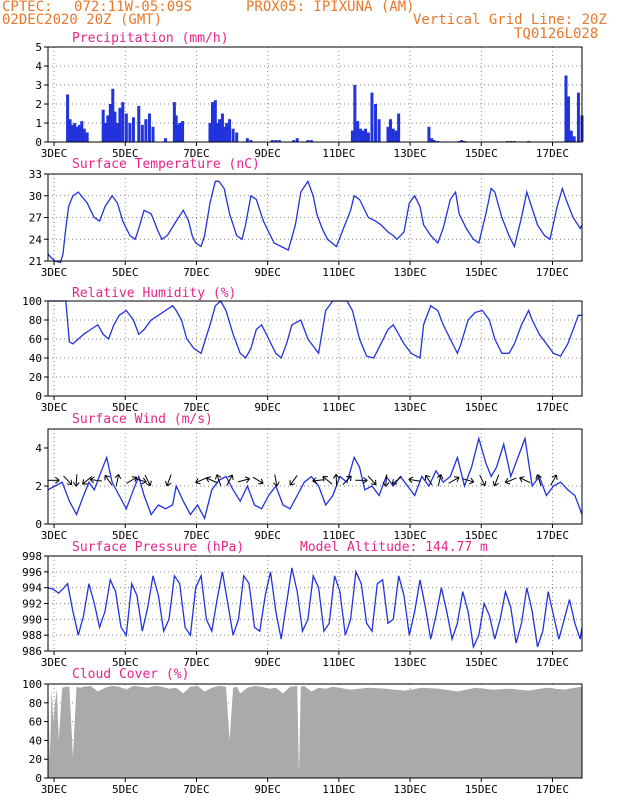 The width and height of the screenshot is (618, 800). Describe the element at coordinates (35, 196) in the screenshot. I see `y-tick-label: 30` at that location.